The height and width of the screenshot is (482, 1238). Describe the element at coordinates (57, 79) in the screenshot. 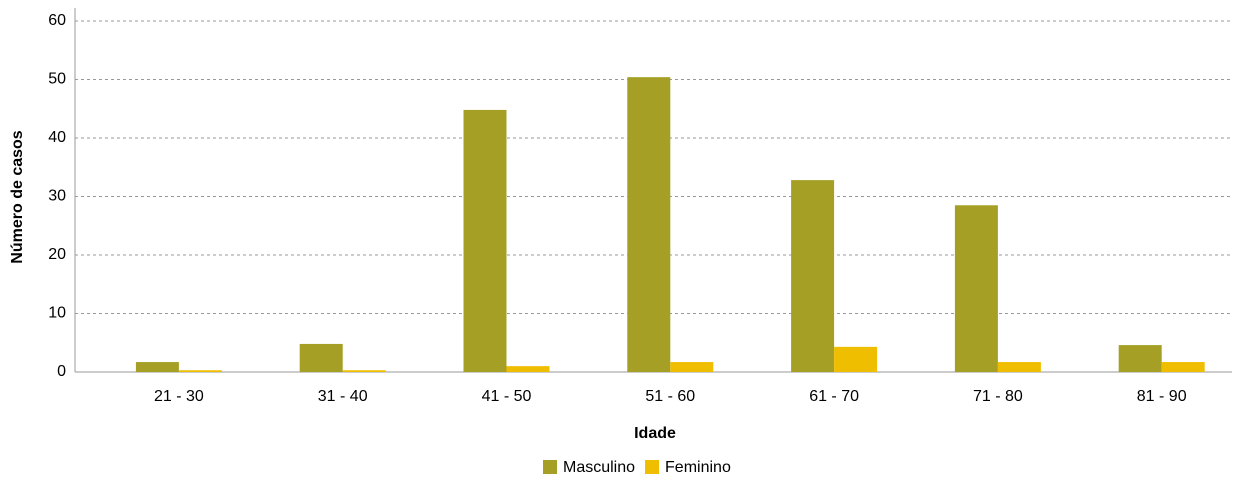

I see `y-tick-label: 50` at that location.